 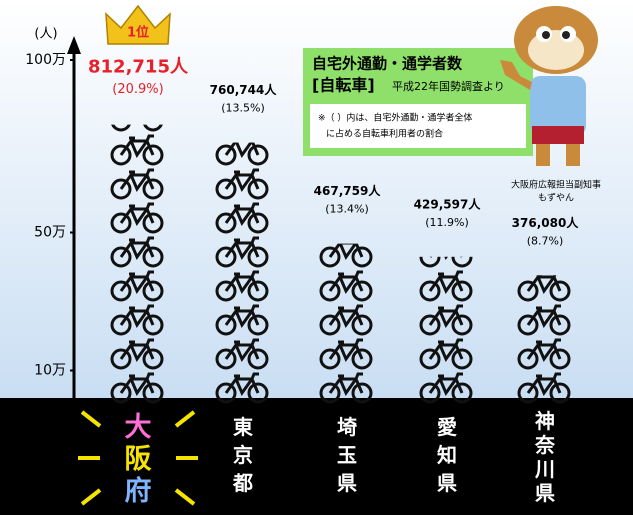 What do you see at coordinates (347, 455) in the screenshot?
I see `x-tick-label: 埼玉県` at bounding box center [347, 455].